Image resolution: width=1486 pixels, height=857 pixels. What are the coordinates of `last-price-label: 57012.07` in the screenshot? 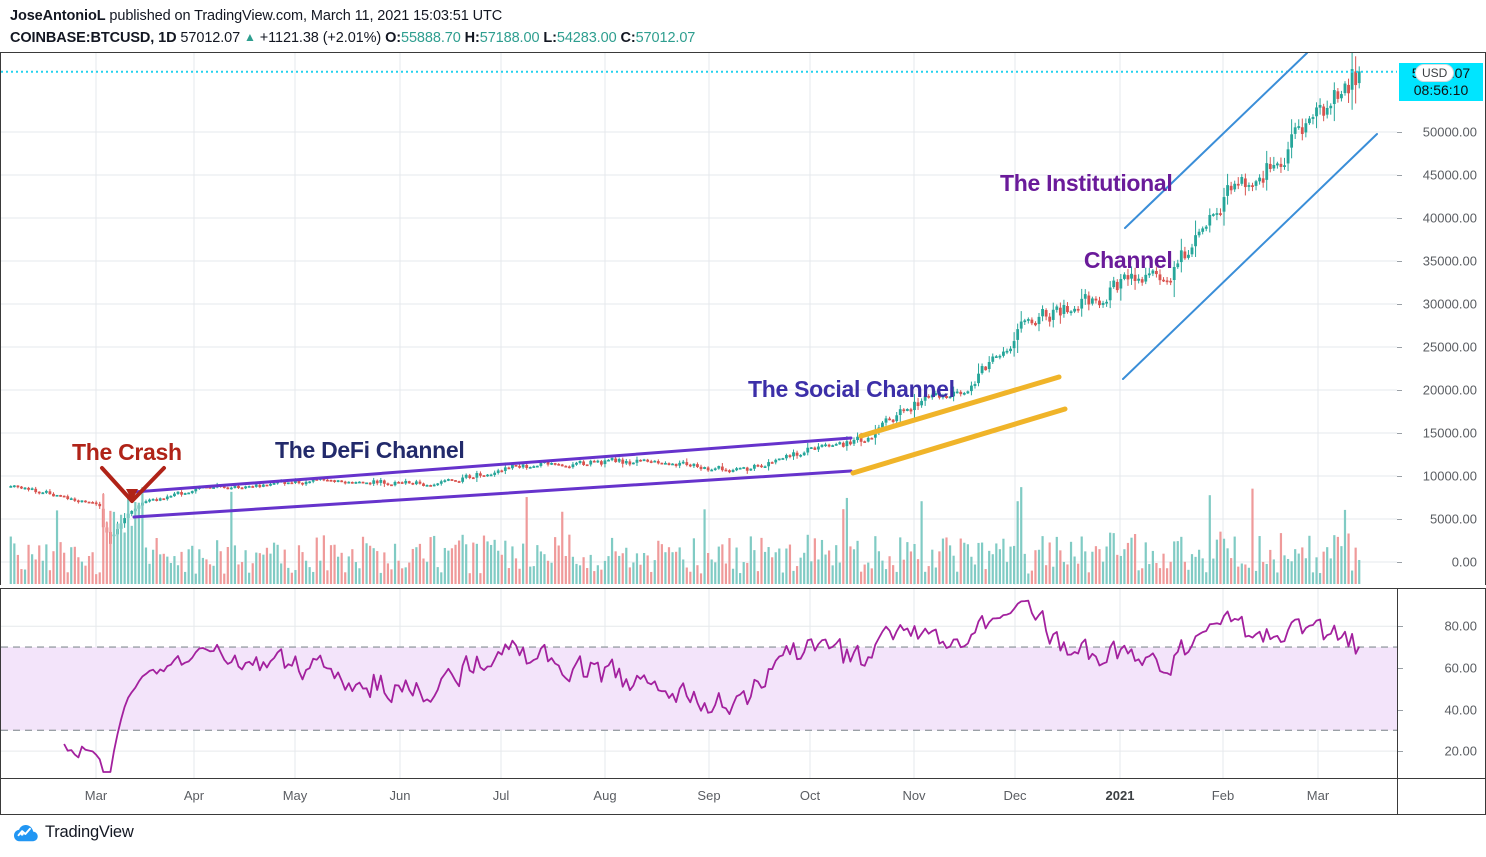 It's located at (210, 38).